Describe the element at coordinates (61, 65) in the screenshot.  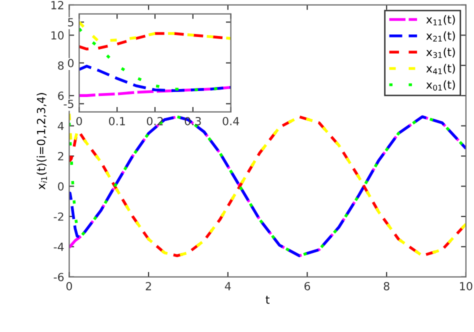
I see `y-tick-label: 8` at that location.